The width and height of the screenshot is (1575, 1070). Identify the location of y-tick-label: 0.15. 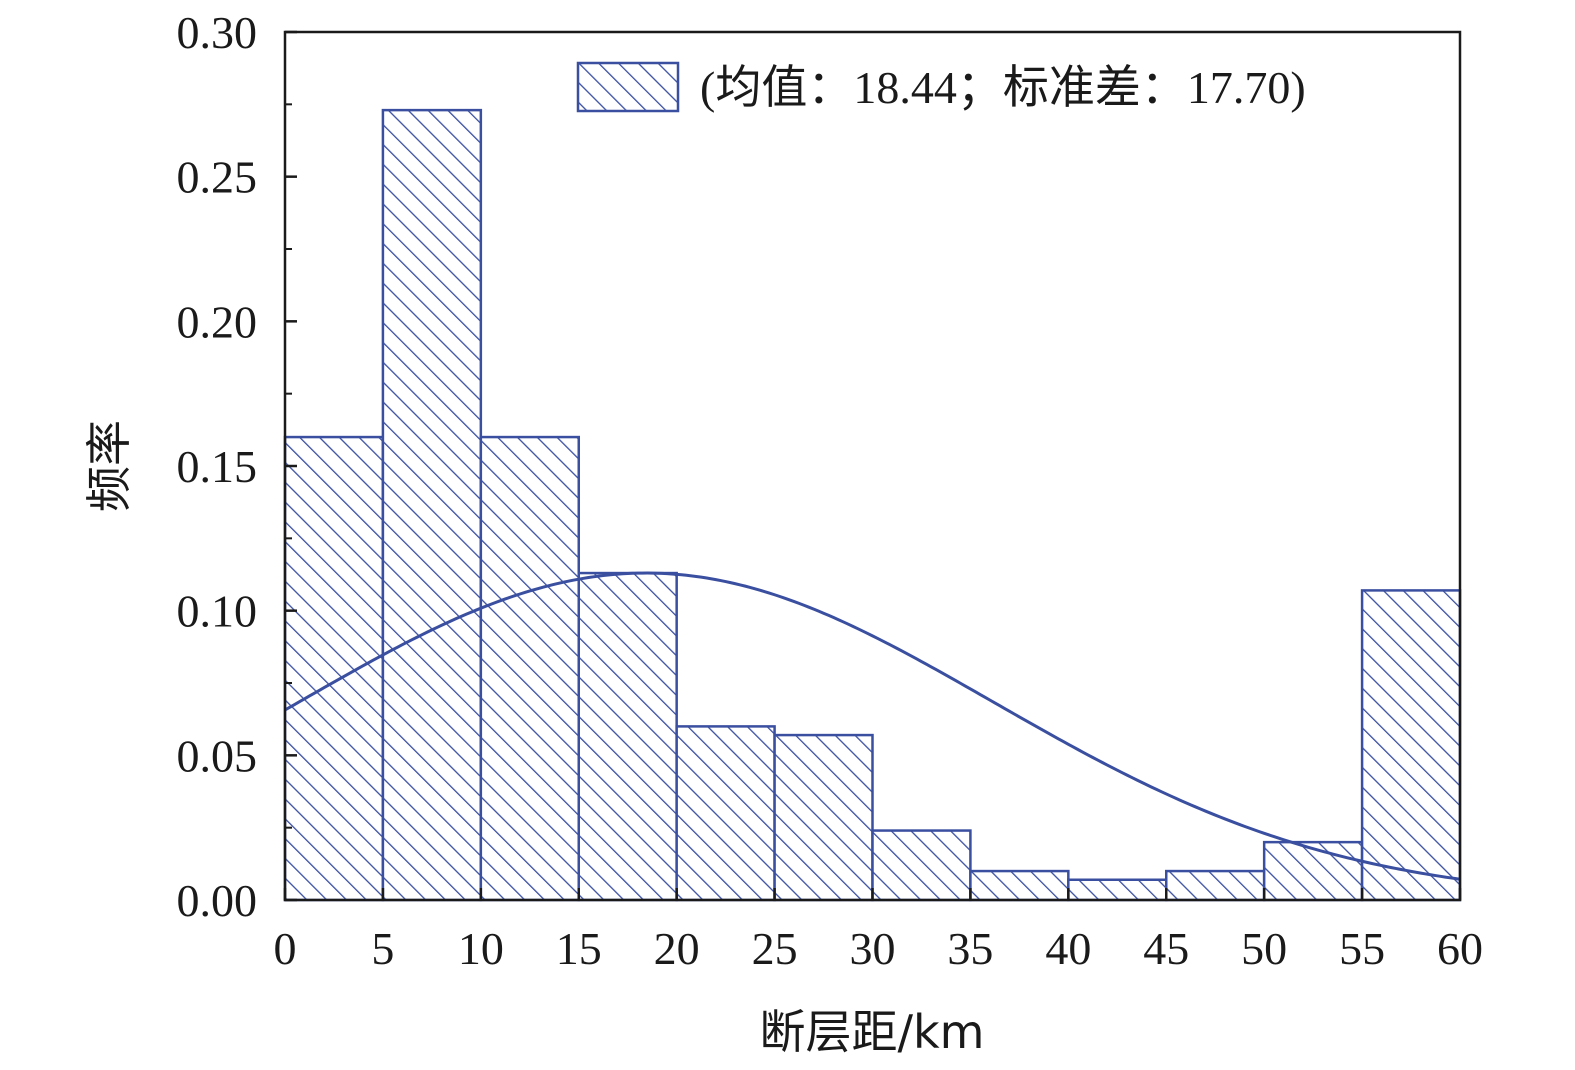
(217, 466).